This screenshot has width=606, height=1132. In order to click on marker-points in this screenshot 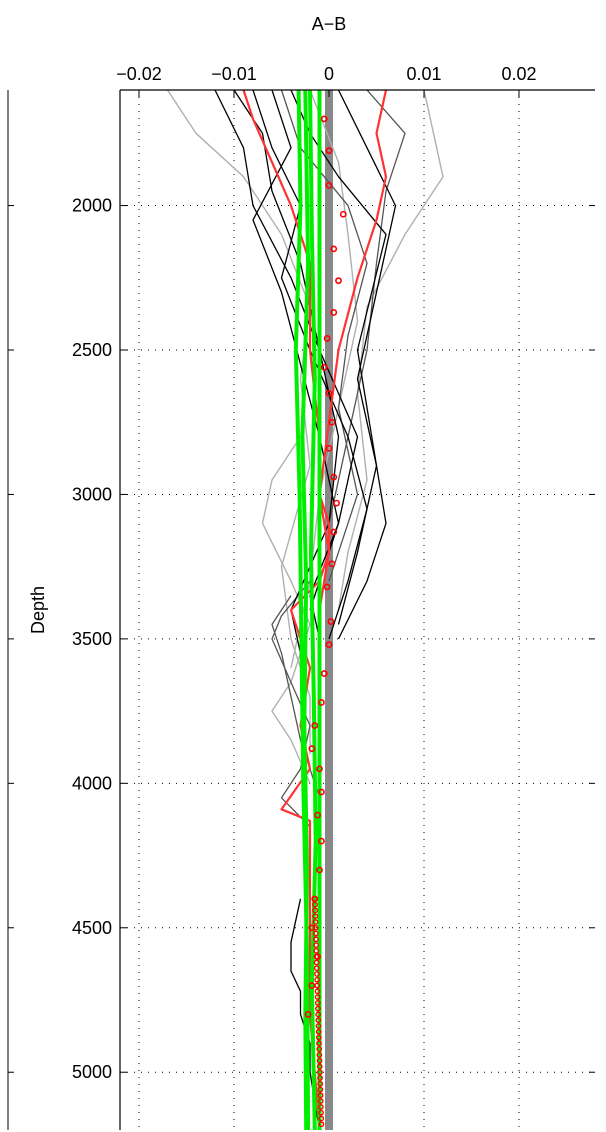, I will do `click(325, 621)`.